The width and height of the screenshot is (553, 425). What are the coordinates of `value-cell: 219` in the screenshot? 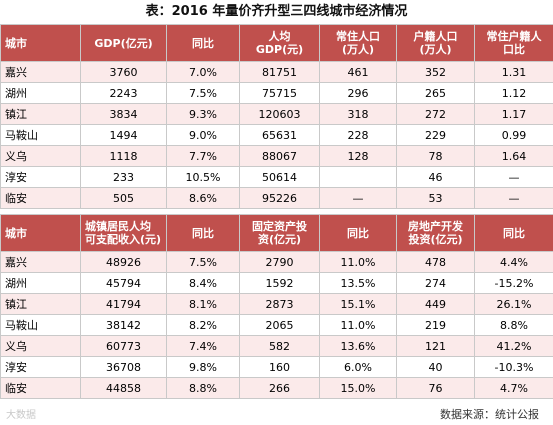 It's located at (435, 325).